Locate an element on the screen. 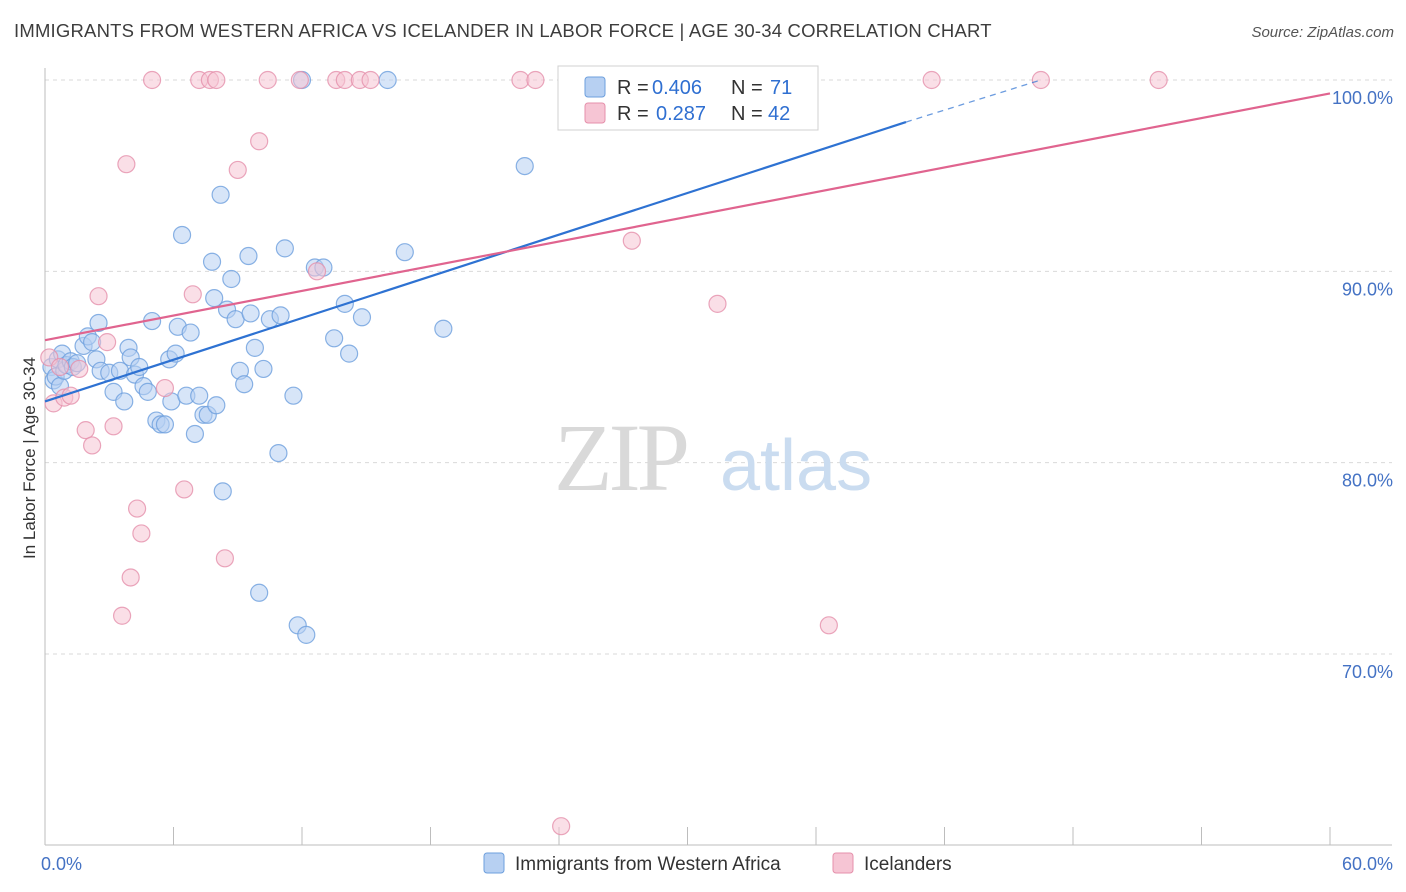 The height and width of the screenshot is (892, 1406). blue-trend-extension is located at coordinates (973, 101).